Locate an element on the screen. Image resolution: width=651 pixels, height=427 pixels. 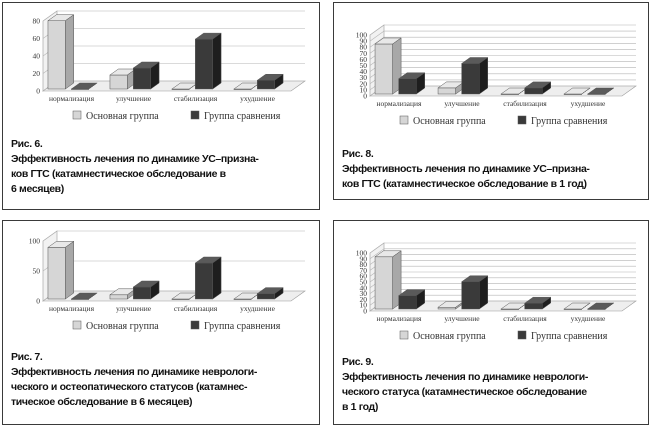
caption-line: 6 месяцев) is located at coordinates (37, 189).